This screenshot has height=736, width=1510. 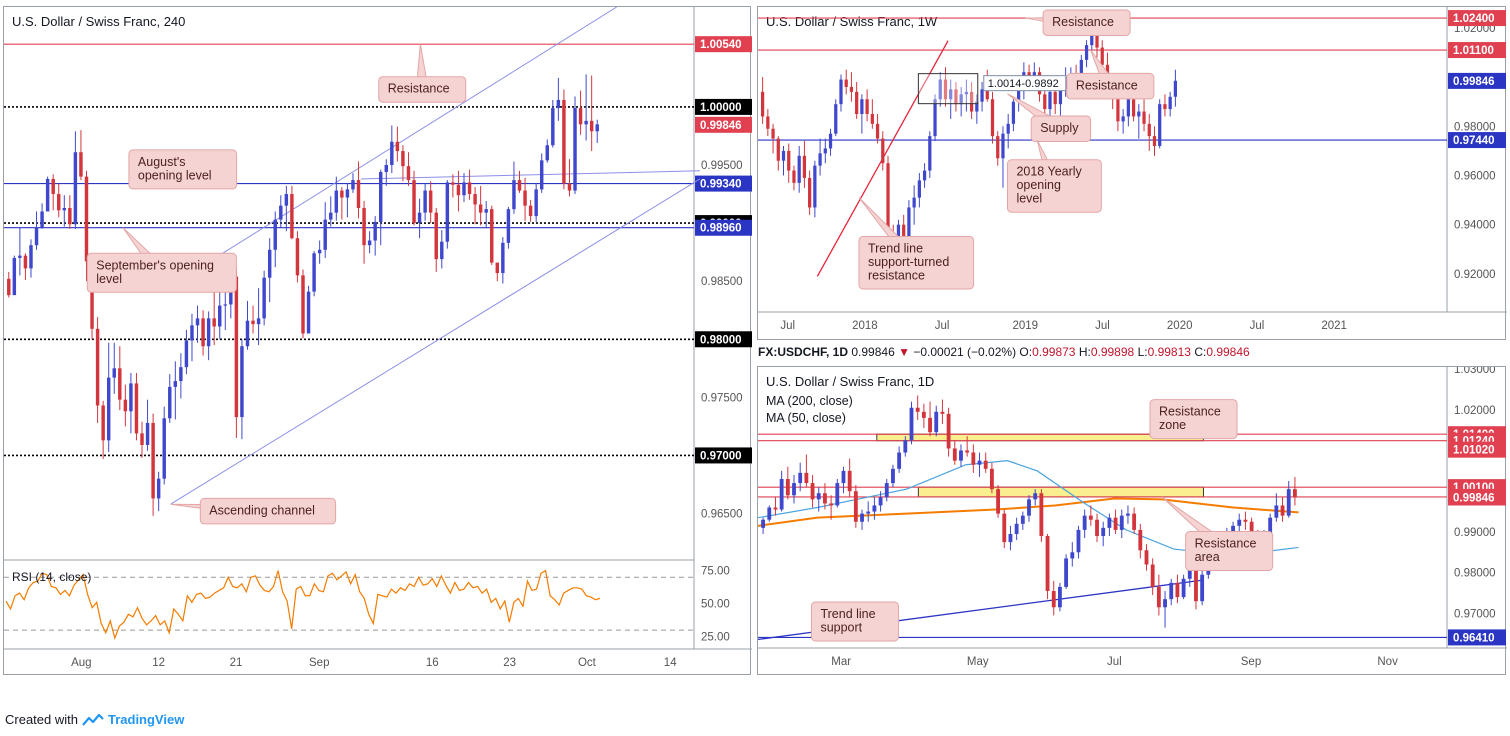 What do you see at coordinates (432, 663) in the screenshot?
I see `x-tick-label: 16` at bounding box center [432, 663].